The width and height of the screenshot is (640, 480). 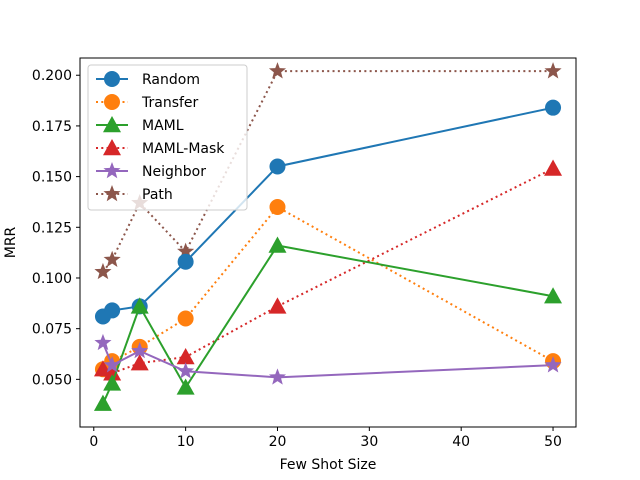 What do you see at coordinates (11, 242) in the screenshot?
I see `y-axis-label: MRR` at bounding box center [11, 242].